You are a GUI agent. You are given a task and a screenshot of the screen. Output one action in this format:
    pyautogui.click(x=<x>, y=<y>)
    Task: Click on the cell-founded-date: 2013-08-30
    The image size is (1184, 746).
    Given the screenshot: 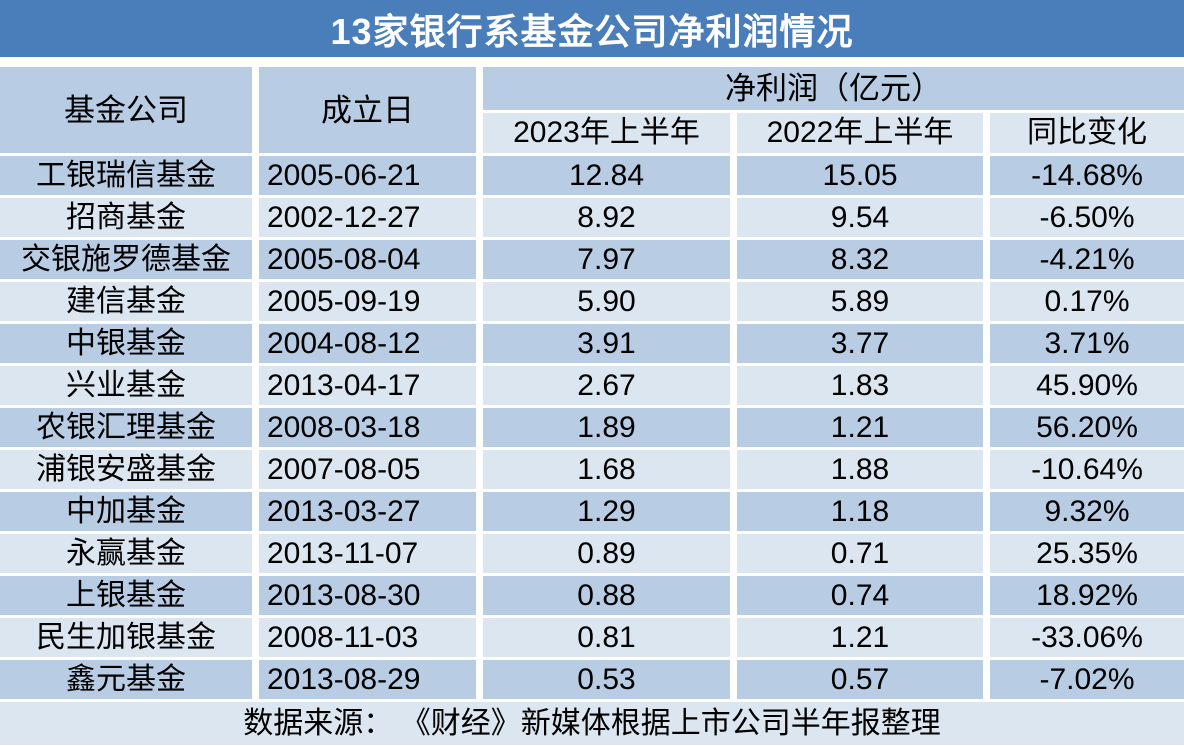 What is the action you would take?
    pyautogui.click(x=367, y=595)
    